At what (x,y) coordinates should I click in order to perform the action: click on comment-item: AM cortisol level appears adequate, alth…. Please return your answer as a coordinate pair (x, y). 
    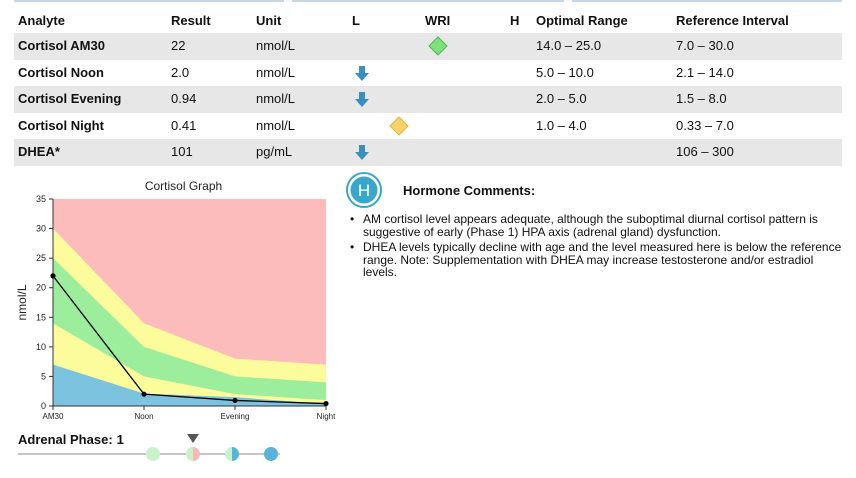
    Looking at the image, I should click on (596, 225).